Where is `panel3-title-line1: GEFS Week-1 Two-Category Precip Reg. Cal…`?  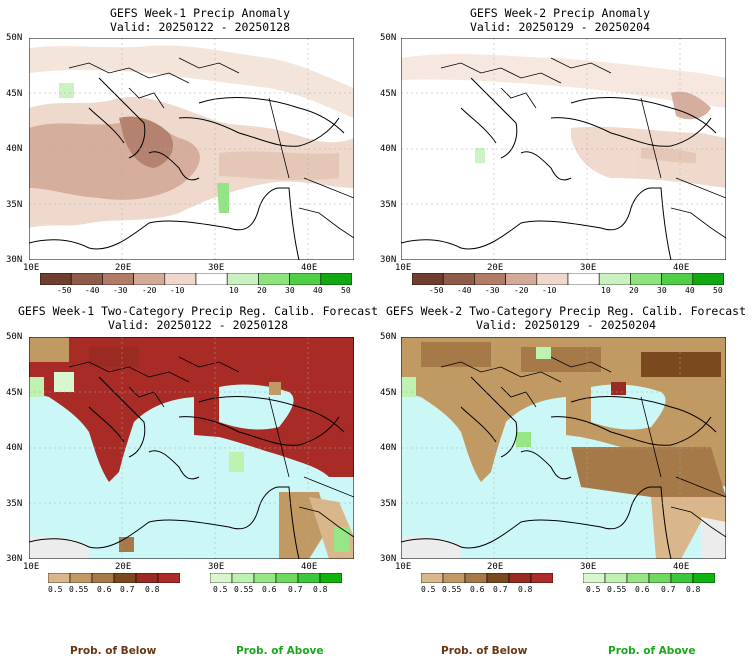 panel3-title-line1: GEFS Week-1 Two-Category Precip Reg. Cal… is located at coordinates (198, 311).